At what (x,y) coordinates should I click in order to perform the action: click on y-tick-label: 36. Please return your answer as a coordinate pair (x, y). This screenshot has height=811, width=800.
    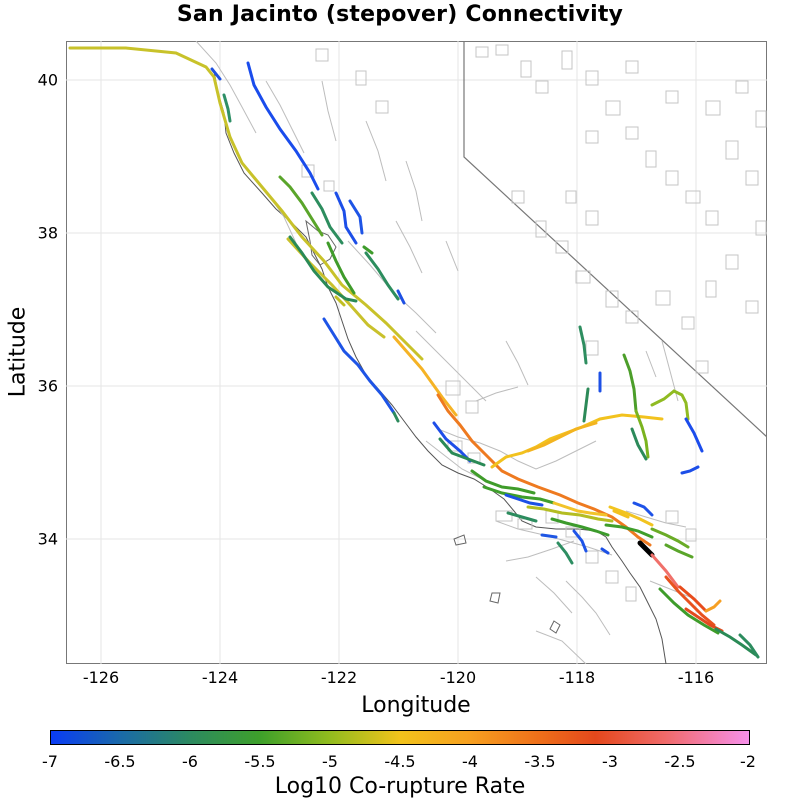
    Looking at the image, I should click on (47, 386).